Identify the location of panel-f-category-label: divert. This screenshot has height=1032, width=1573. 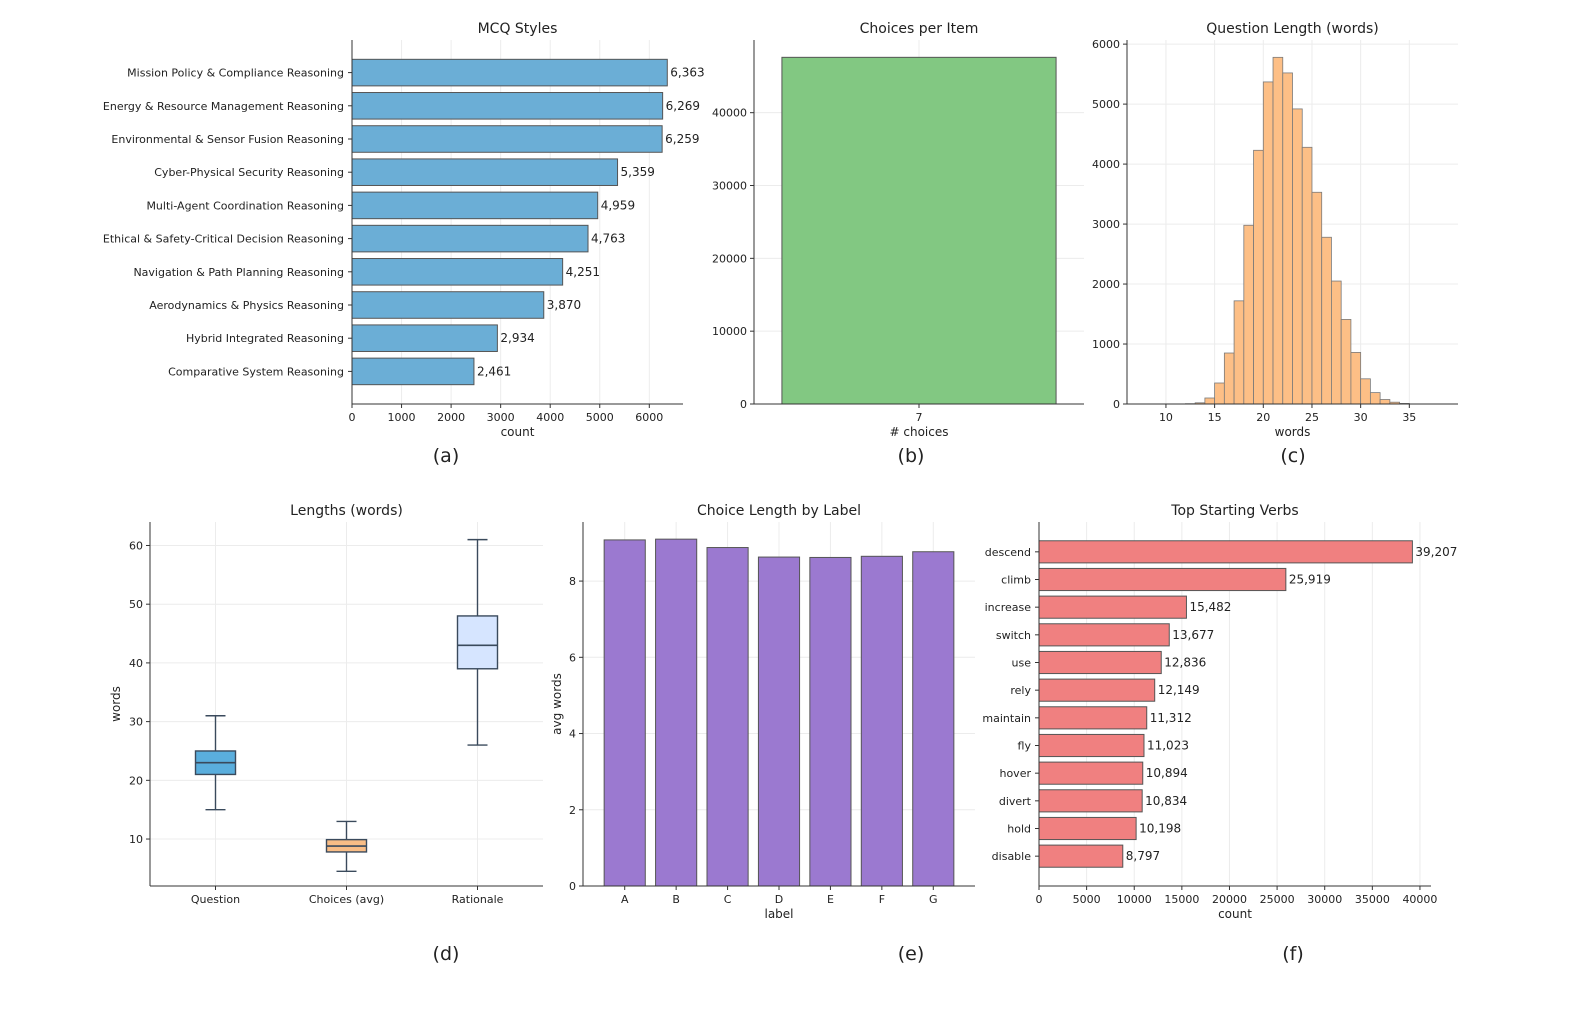
(1015, 801).